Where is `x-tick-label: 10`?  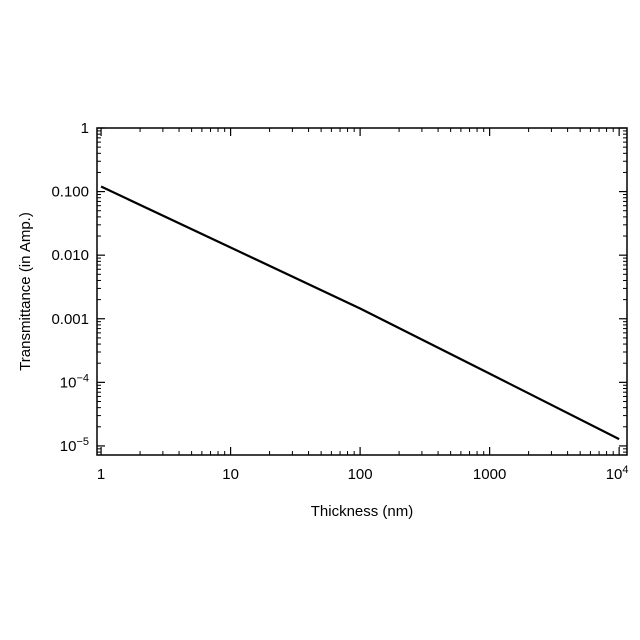
x-tick-label: 10 is located at coordinates (230, 474).